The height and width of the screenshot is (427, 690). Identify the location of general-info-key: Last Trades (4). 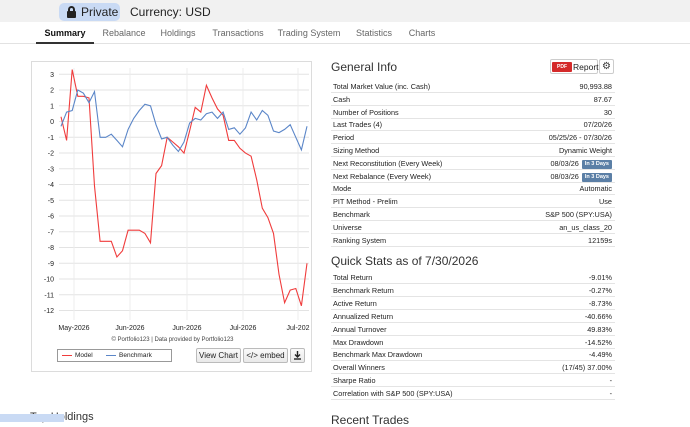
(358, 125).